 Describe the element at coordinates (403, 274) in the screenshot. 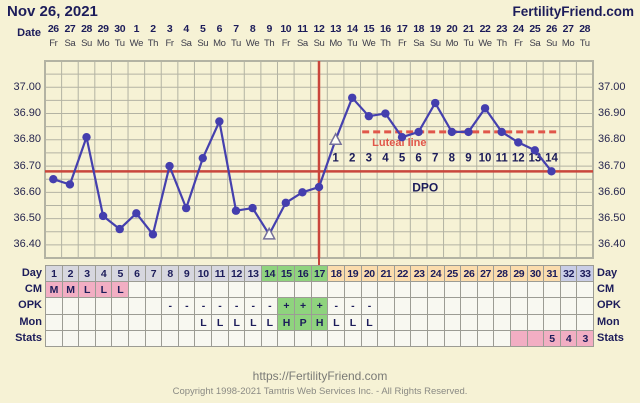

I see `day-cell: 22` at that location.